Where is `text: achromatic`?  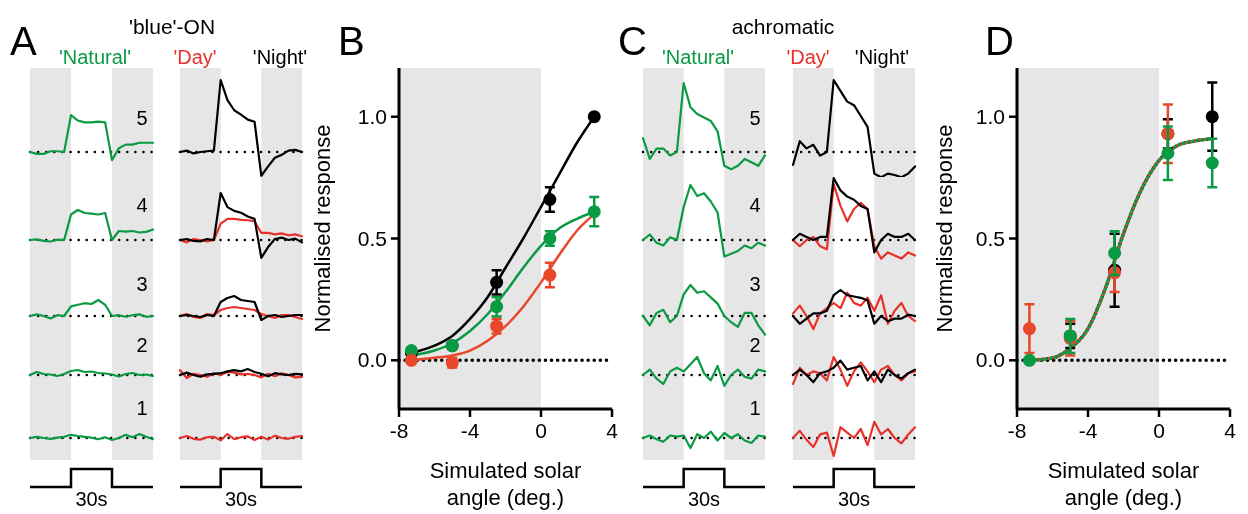
text: achromatic is located at coordinates (783, 26).